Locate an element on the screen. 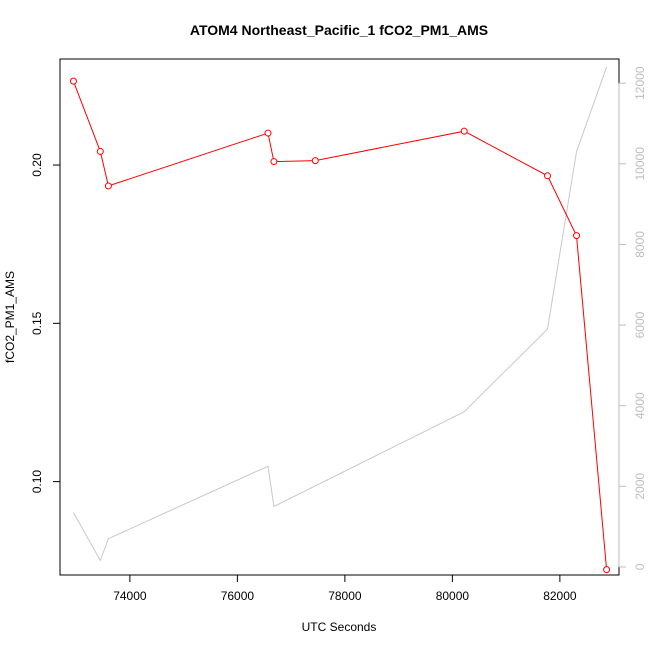  x-axis: 74000 76000 78000 80000 82000 is located at coordinates (345, 588).